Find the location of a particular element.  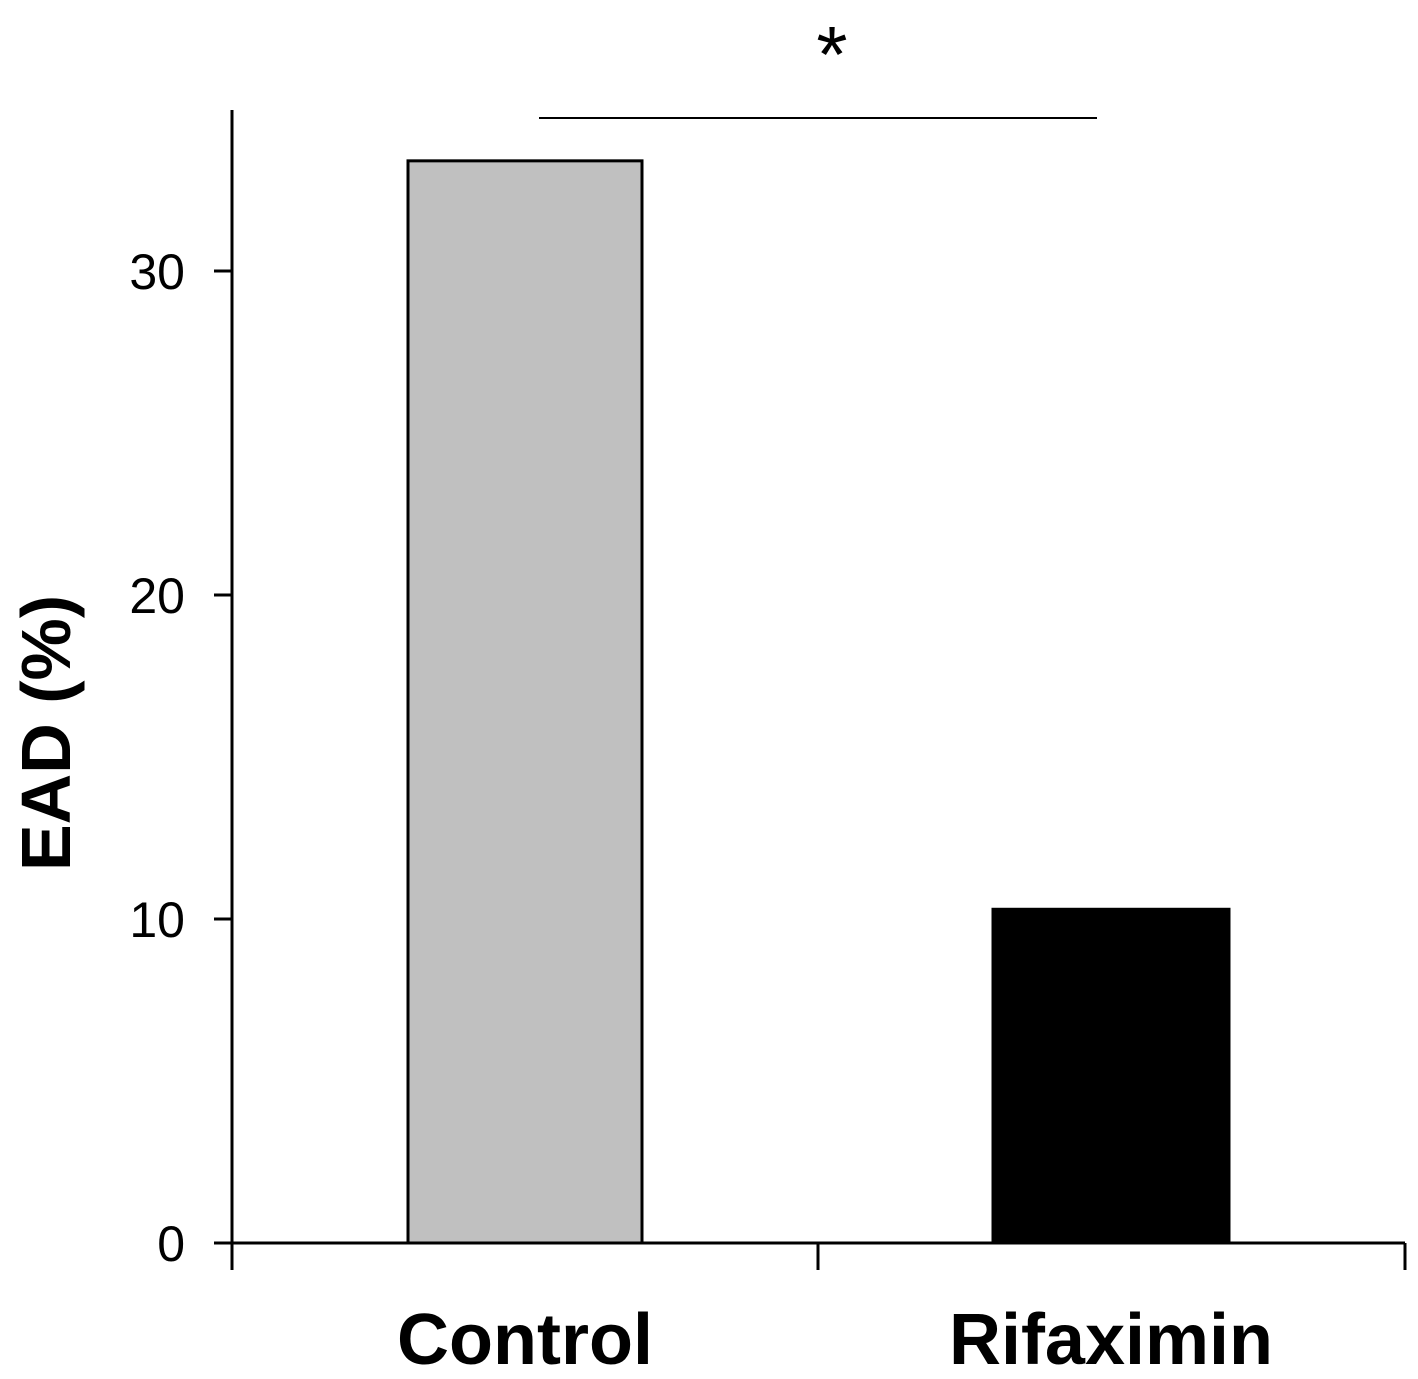

significance-marker: * is located at coordinates (831, 54).